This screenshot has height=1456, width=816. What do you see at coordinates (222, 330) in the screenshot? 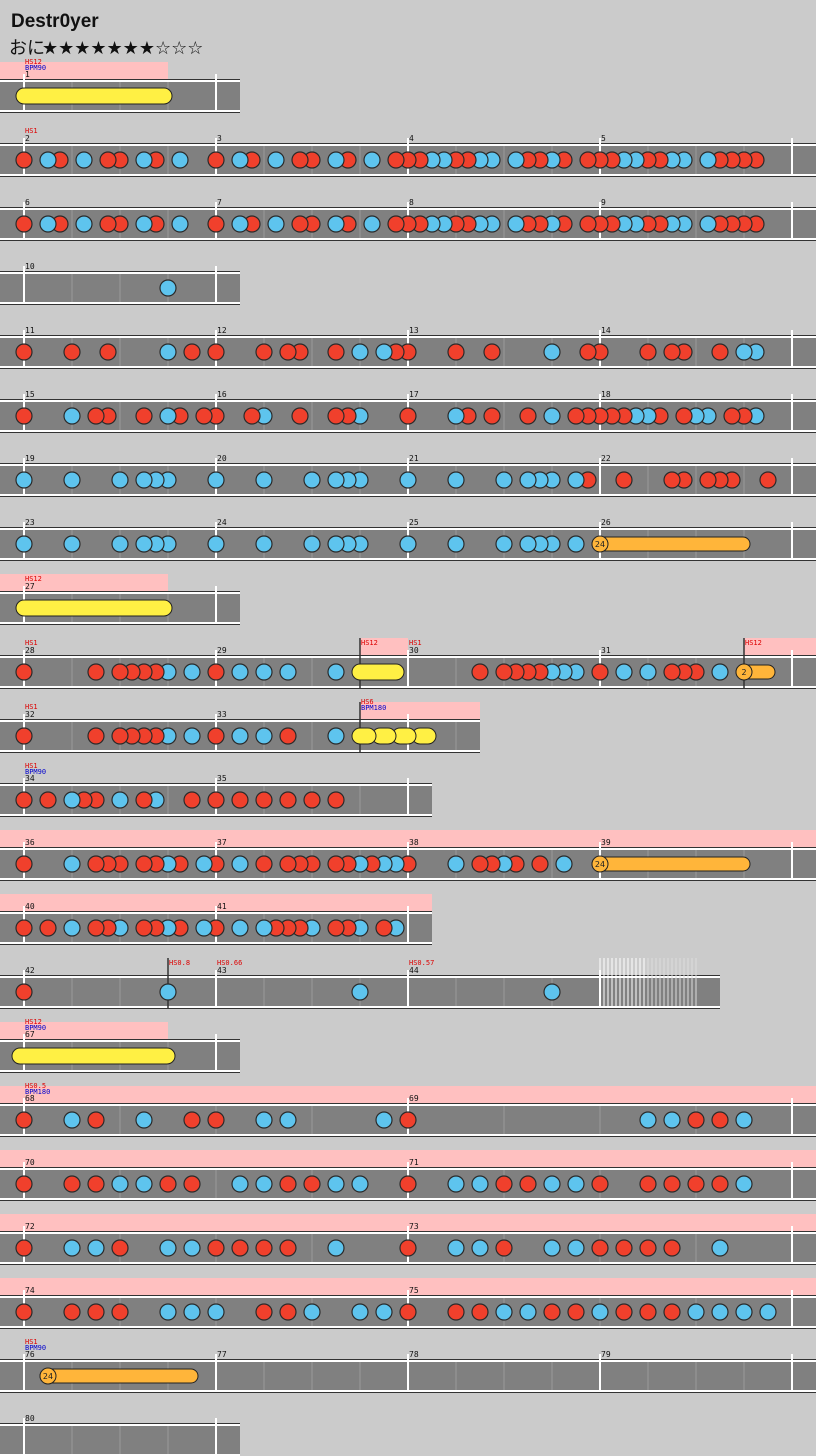
I see `measure-number: 12` at bounding box center [222, 330].